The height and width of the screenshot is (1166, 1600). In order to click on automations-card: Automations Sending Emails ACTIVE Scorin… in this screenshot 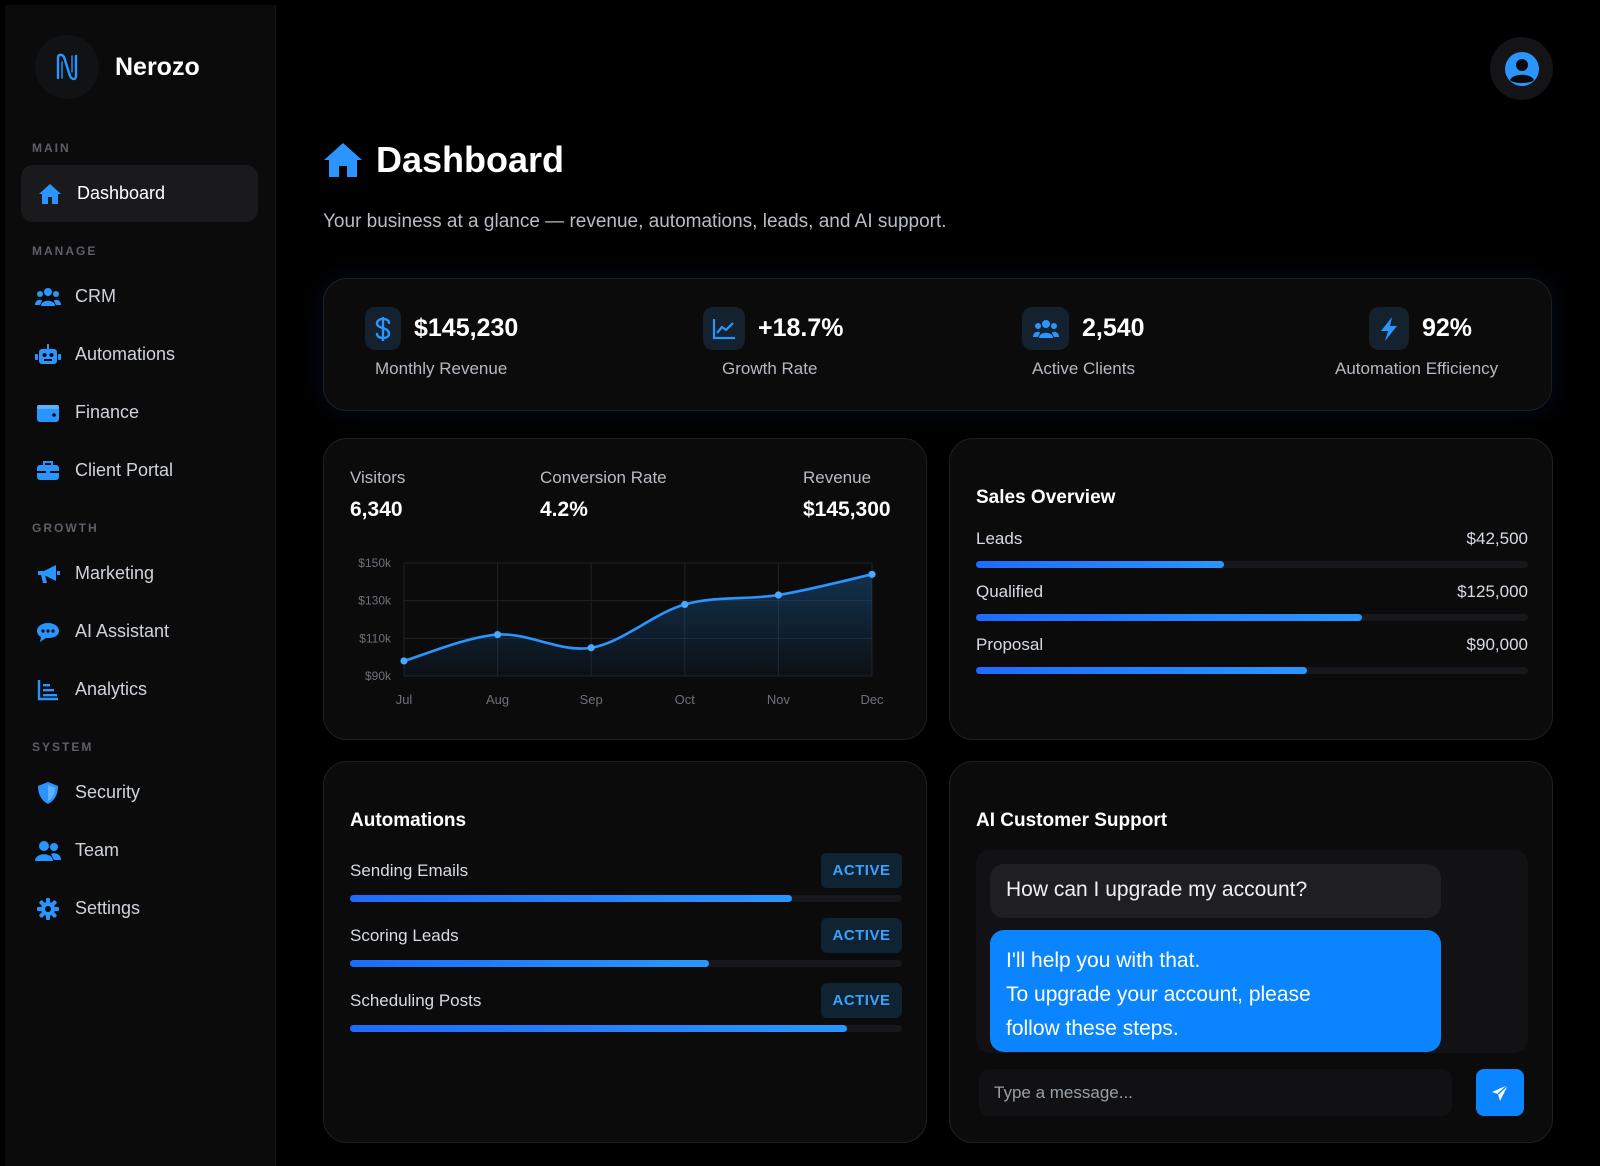, I will do `click(625, 952)`.